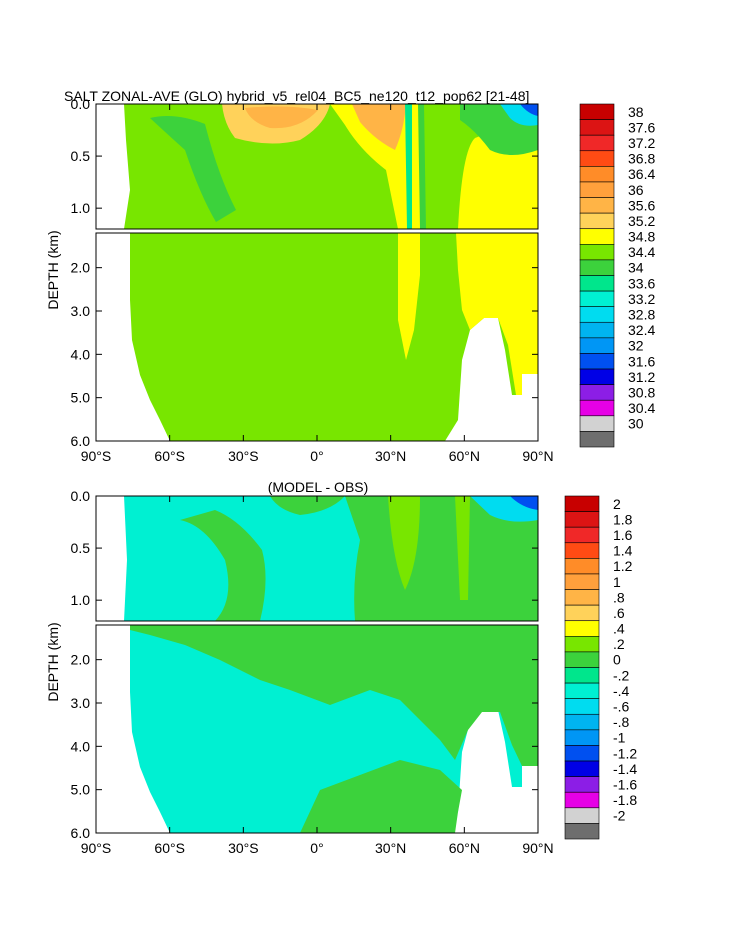  What do you see at coordinates (317, 166) in the screenshot?
I see `plot-1-upper-panel` at bounding box center [317, 166].